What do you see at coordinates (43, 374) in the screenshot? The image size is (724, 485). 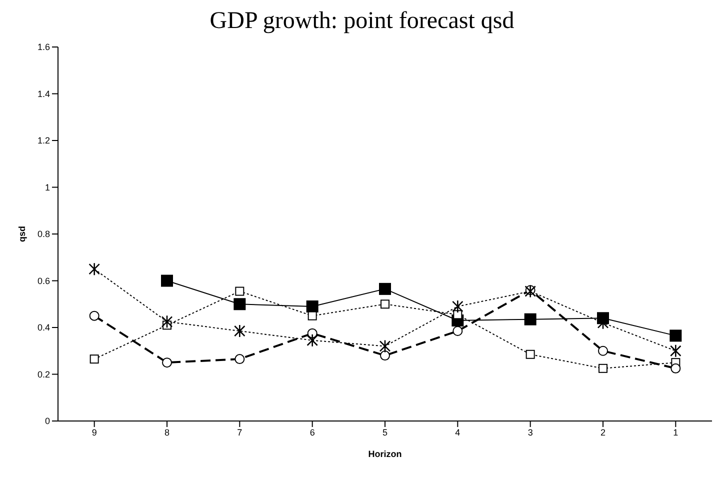 I see `y-tick-label: 0.2` at bounding box center [43, 374].